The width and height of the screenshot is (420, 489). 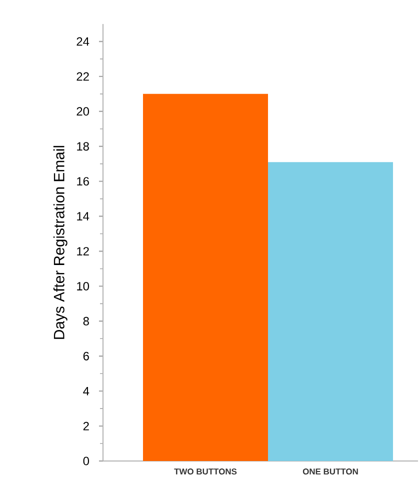 What do you see at coordinates (205, 471) in the screenshot?
I see `x-tick-label: TWO BUTTONS` at bounding box center [205, 471].